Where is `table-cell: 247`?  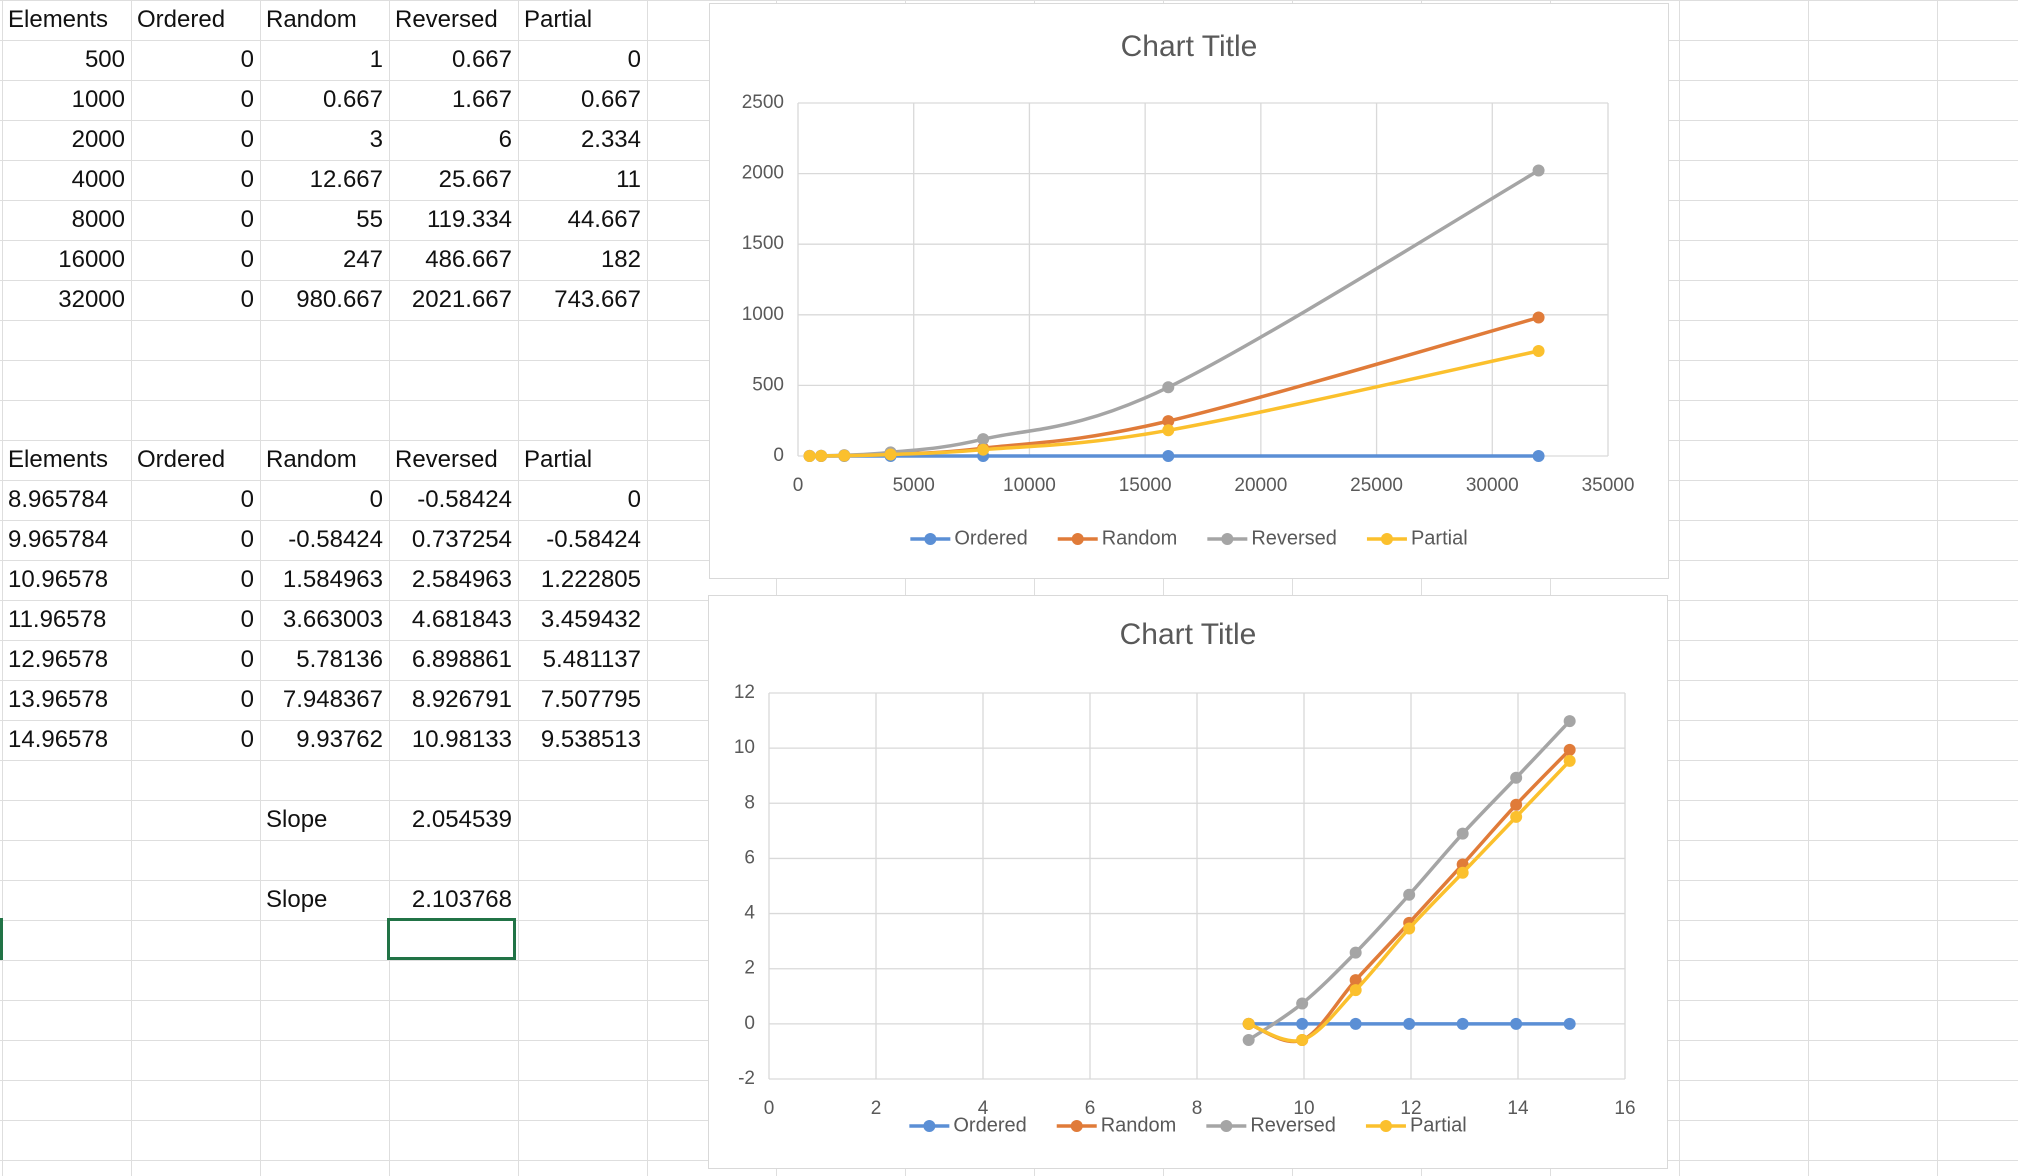
table-cell: 247 is located at coordinates (362, 259).